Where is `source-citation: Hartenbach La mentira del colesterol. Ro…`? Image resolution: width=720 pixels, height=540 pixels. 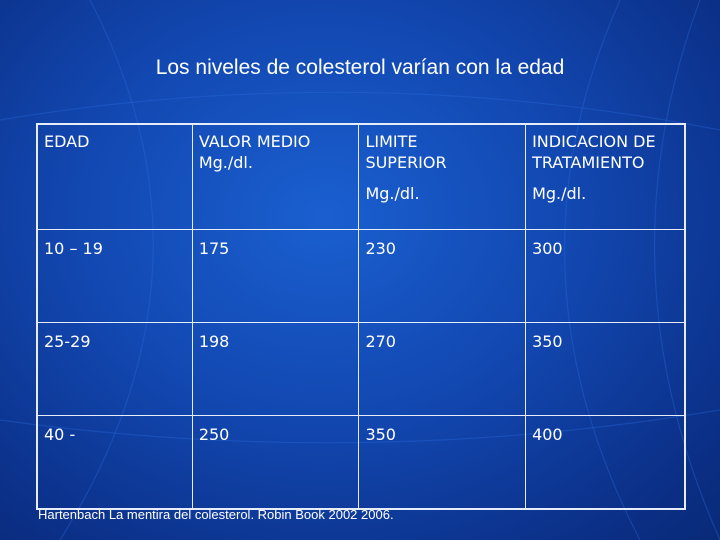
source-citation: Hartenbach La mentira del colesterol. Ro… is located at coordinates (216, 514).